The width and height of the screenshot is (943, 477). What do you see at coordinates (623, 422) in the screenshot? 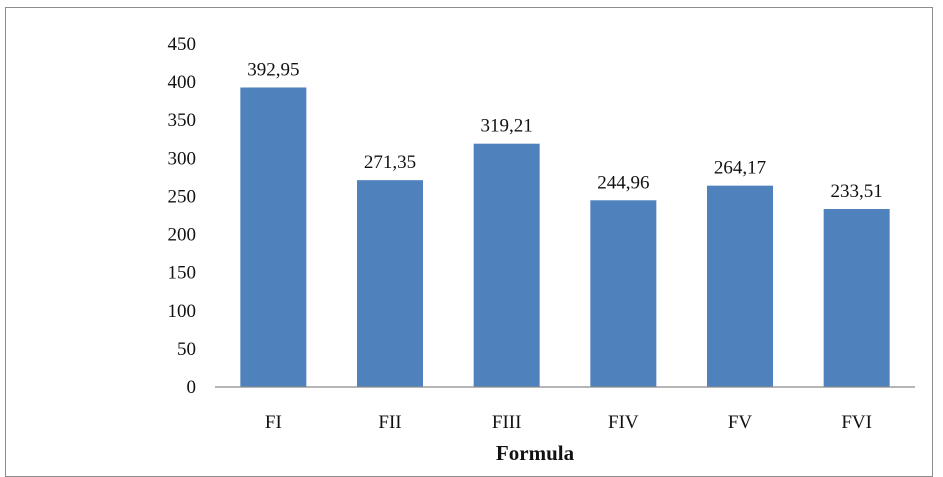
I see `x-tick-label: FIV` at bounding box center [623, 422].